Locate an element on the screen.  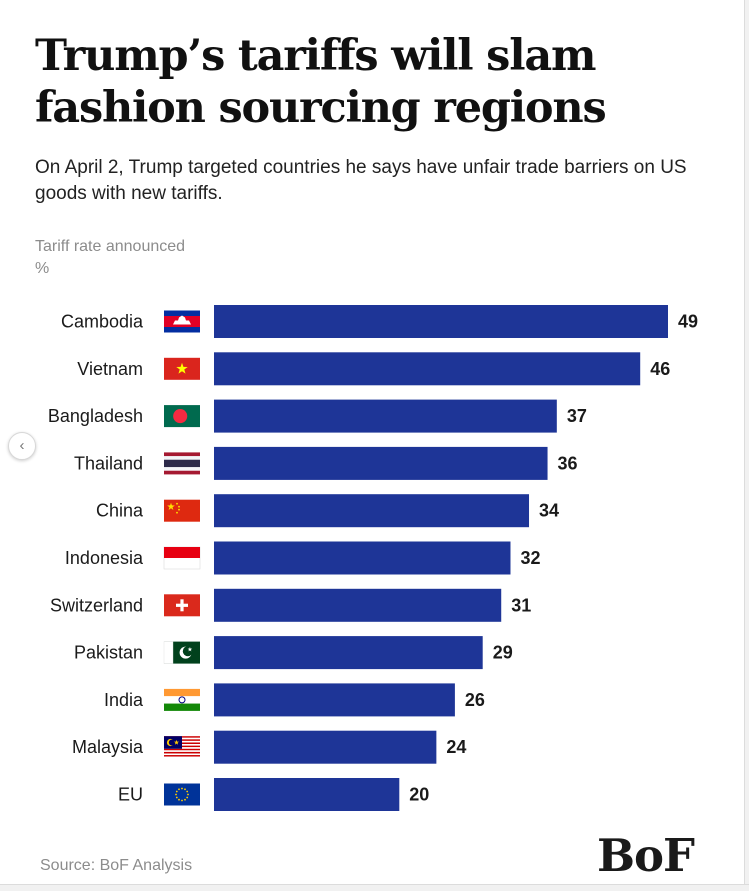
unit-label: % is located at coordinates (42, 268).